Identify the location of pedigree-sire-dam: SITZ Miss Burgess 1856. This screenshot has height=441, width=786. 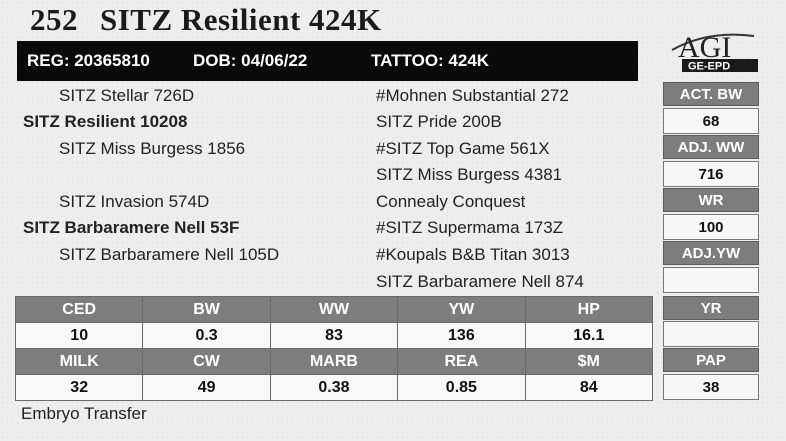
(152, 148).